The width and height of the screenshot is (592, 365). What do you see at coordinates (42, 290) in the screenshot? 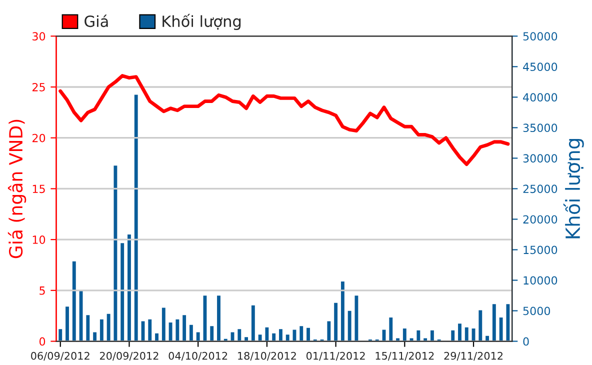
I see `y-tick-label: 5` at bounding box center [42, 290].